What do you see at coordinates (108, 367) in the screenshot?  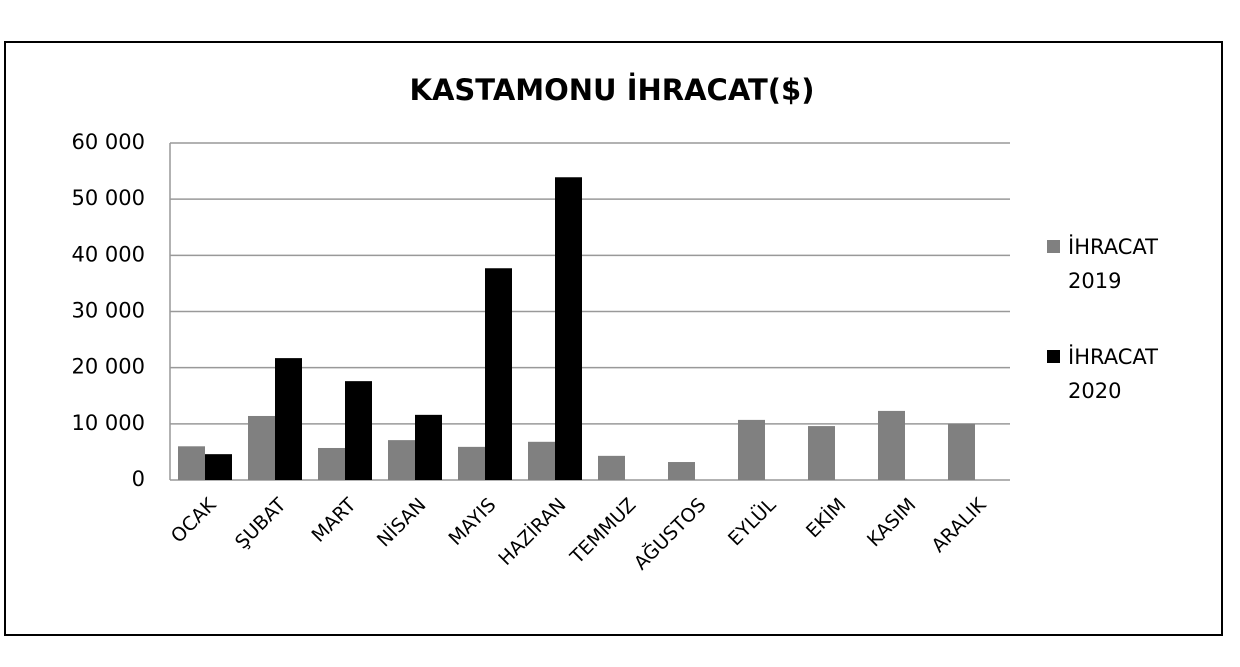 I see `y-tick-label: 20 000` at bounding box center [108, 367].